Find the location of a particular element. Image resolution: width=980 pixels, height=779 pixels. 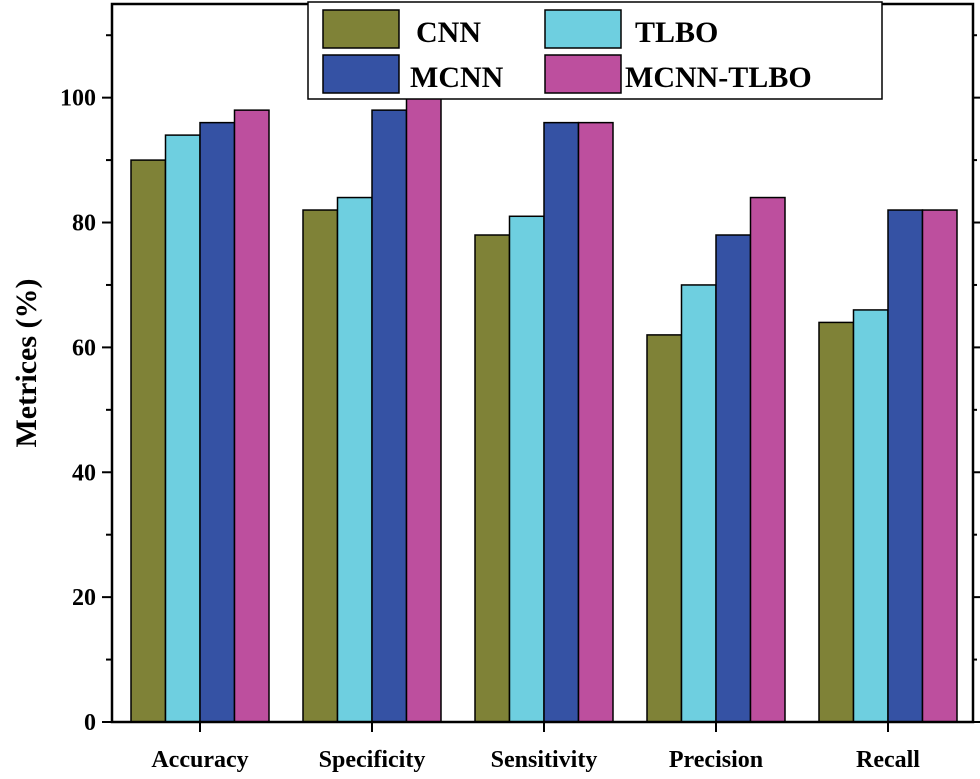

bar-mcnn-precision is located at coordinates (733, 478).